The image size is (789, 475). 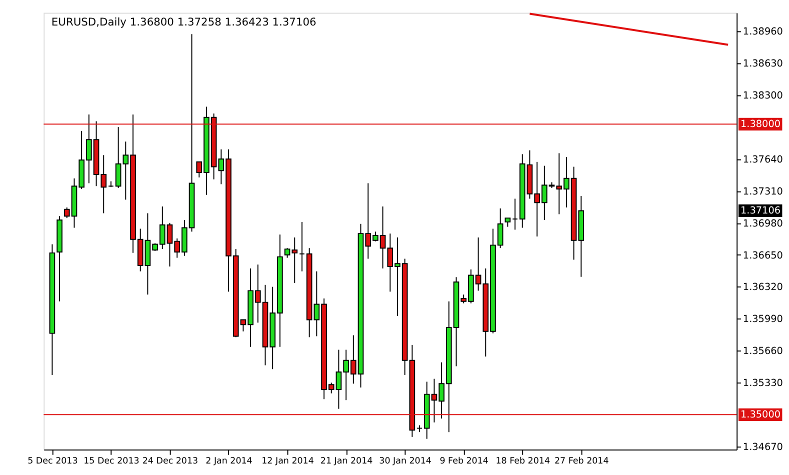 What do you see at coordinates (582, 461) in the screenshot?
I see `x-tick-label: 27 Feb 2014` at bounding box center [582, 461].